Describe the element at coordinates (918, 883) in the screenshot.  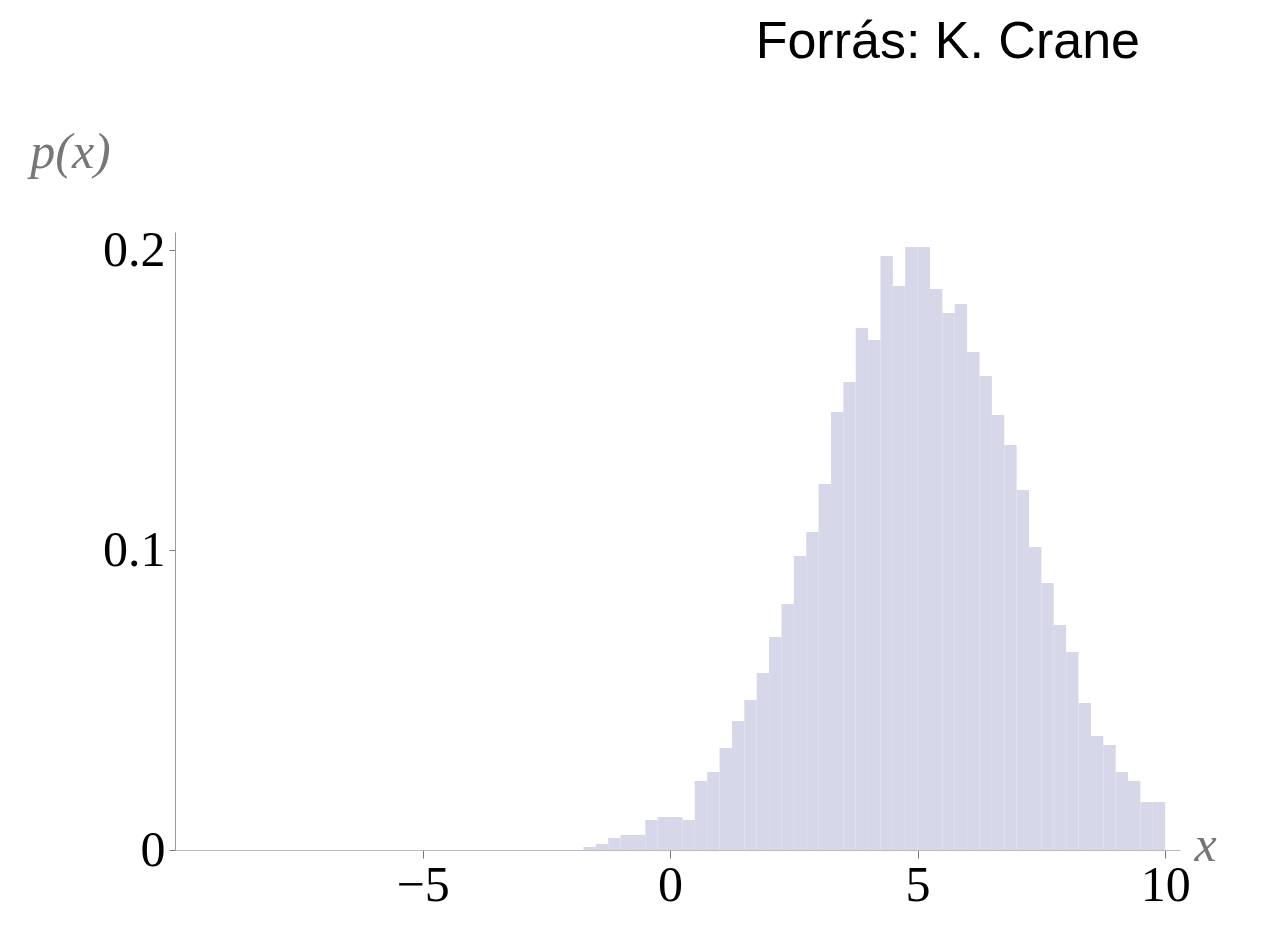
I see `x-tick-label: 5` at that location.